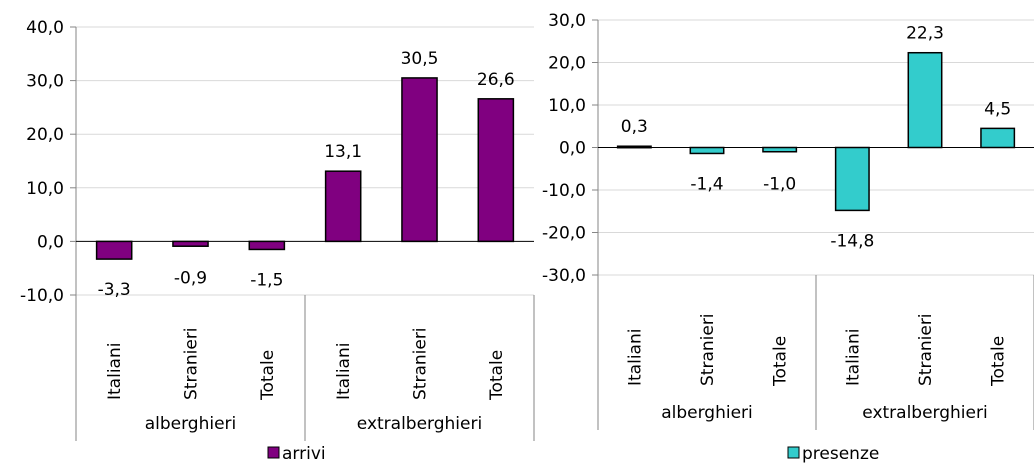 The width and height of the screenshot is (1034, 473). I want to click on y-tick-label: 40,0, so click(45, 28).